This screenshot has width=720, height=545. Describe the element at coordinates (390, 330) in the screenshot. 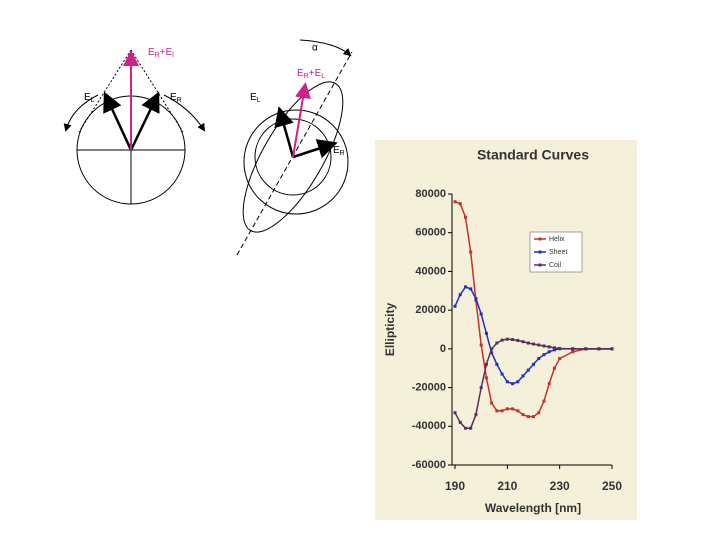

I see `y-axis-label: Ellipticity` at that location.